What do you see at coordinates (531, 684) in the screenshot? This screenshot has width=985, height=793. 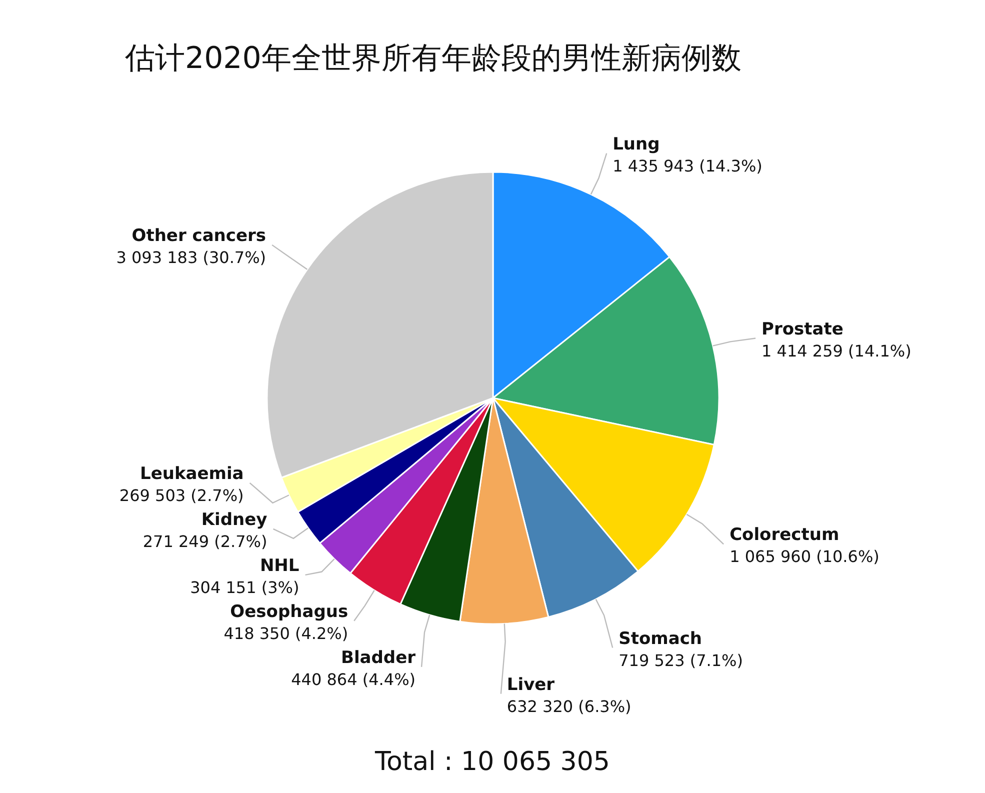 I see `slice-label: Liver` at bounding box center [531, 684].